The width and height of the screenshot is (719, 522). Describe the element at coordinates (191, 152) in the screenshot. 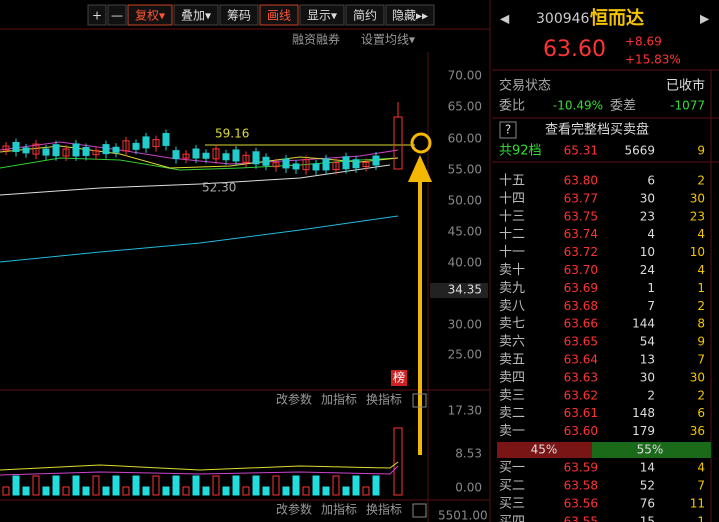

I see `candles` at that location.